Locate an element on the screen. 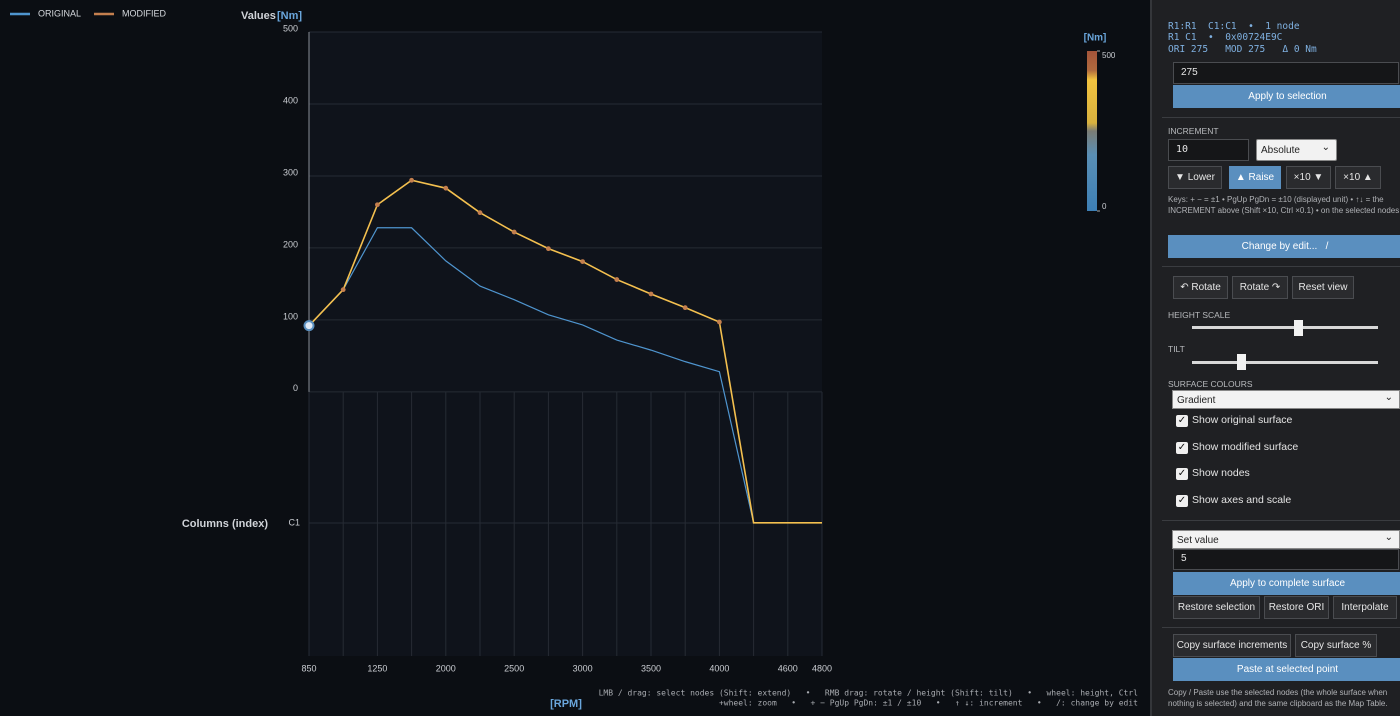  y-tick-label: 500 is located at coordinates (290, 28).